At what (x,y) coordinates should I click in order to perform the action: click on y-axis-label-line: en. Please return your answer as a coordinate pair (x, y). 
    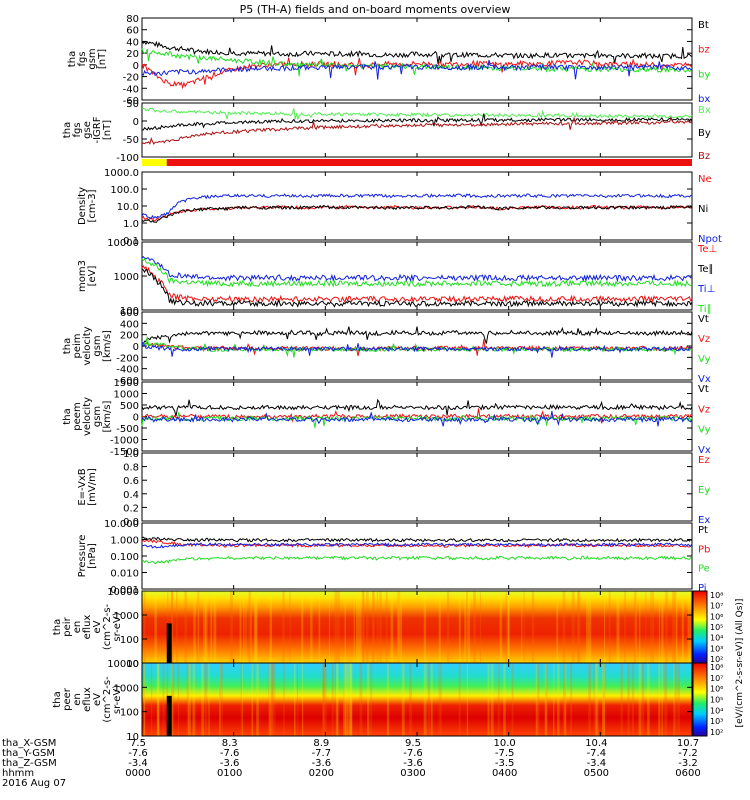
    Looking at the image, I should click on (77, 699).